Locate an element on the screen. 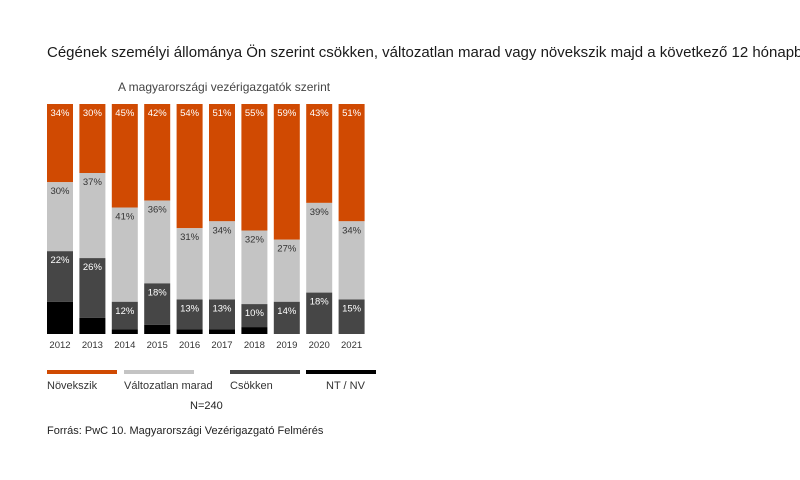 This screenshot has height=480, width=800. data-label-2019-series-2: 14% is located at coordinates (287, 311).